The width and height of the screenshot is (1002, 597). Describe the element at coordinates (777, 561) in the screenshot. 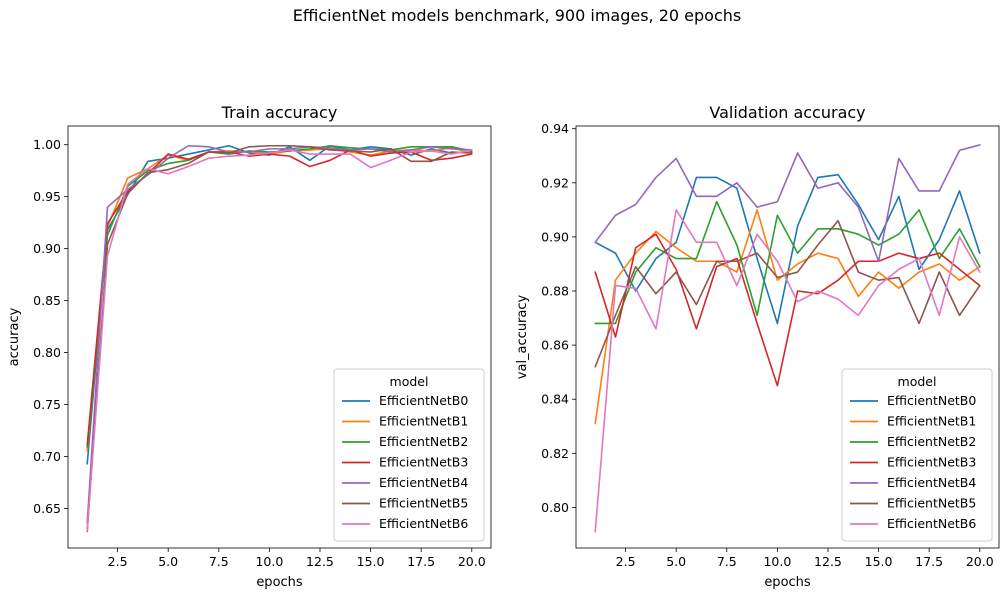

I see `val-x-tick-label: 10.0` at that location.